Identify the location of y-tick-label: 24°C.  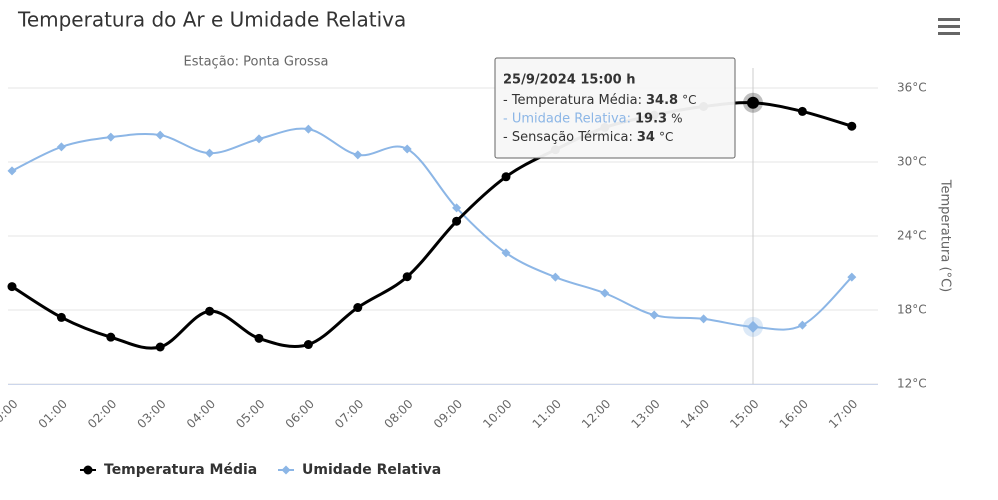
(912, 236).